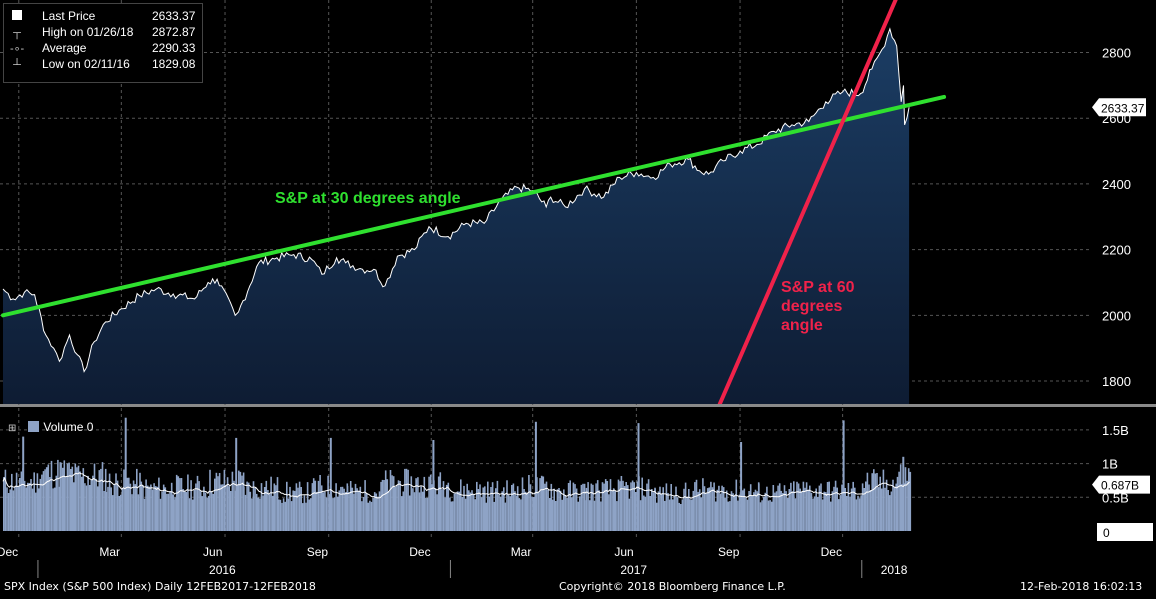  What do you see at coordinates (86, 64) in the screenshot?
I see `legend-label: Low on 02/11/16` at bounding box center [86, 64].